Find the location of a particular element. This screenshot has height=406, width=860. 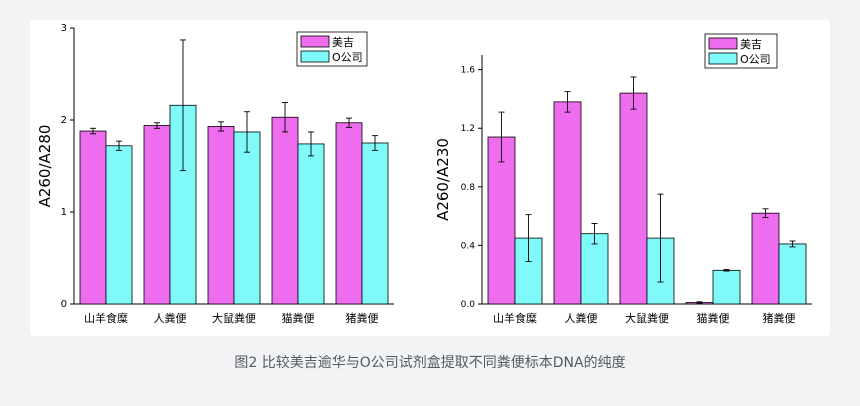

y-tick-label: 0.0 is located at coordinates (468, 305).